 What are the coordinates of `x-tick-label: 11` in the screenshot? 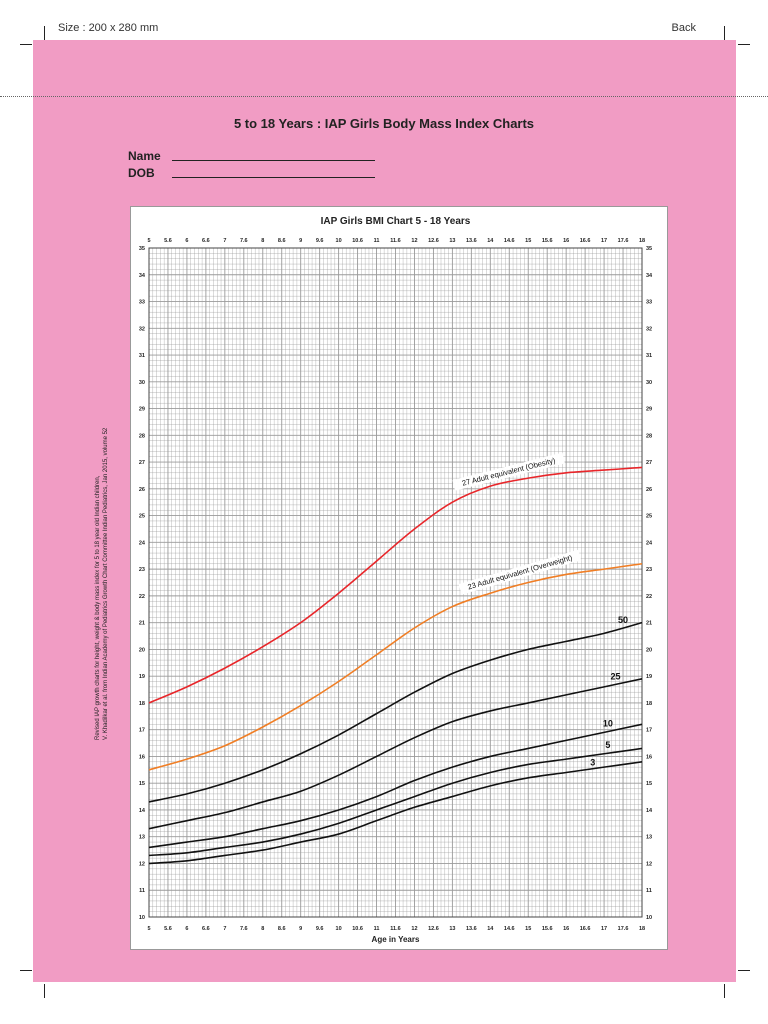 It's located at (377, 241).